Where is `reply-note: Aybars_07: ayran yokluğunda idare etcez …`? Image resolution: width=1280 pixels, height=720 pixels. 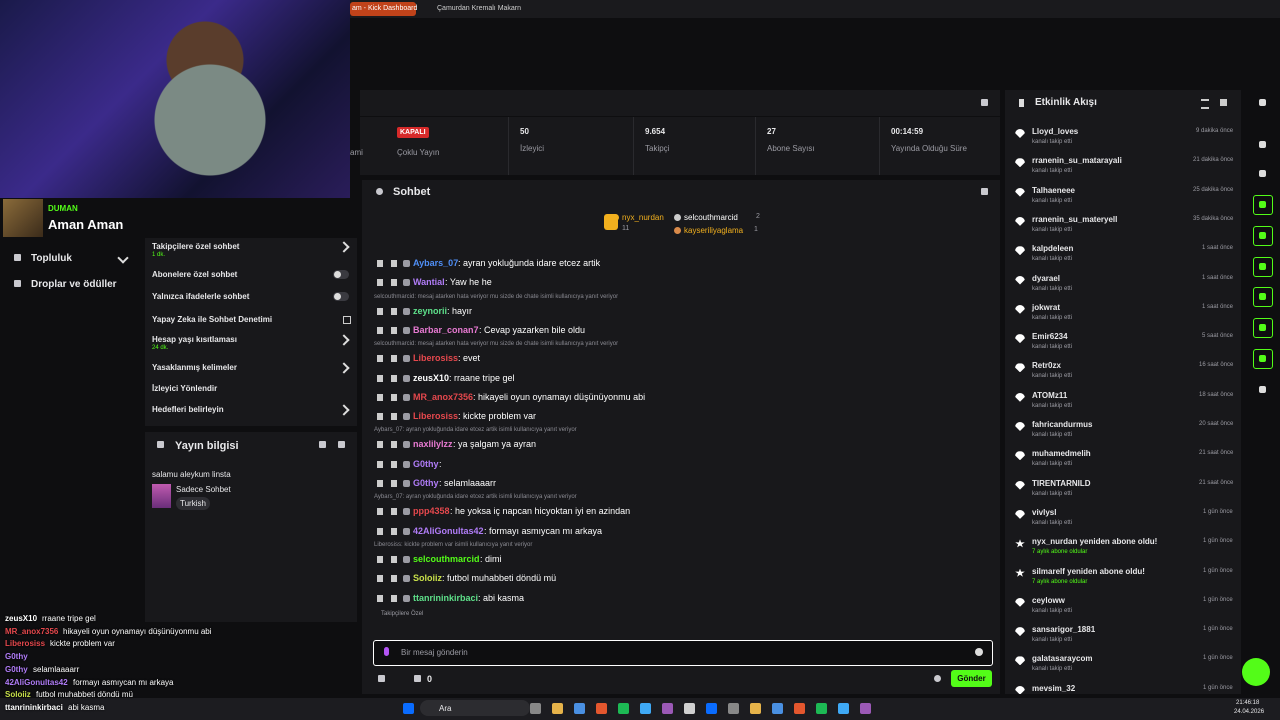
reply-note: Aybars_07: ayran yokluğunda idare etcez … is located at coordinates (475, 430).